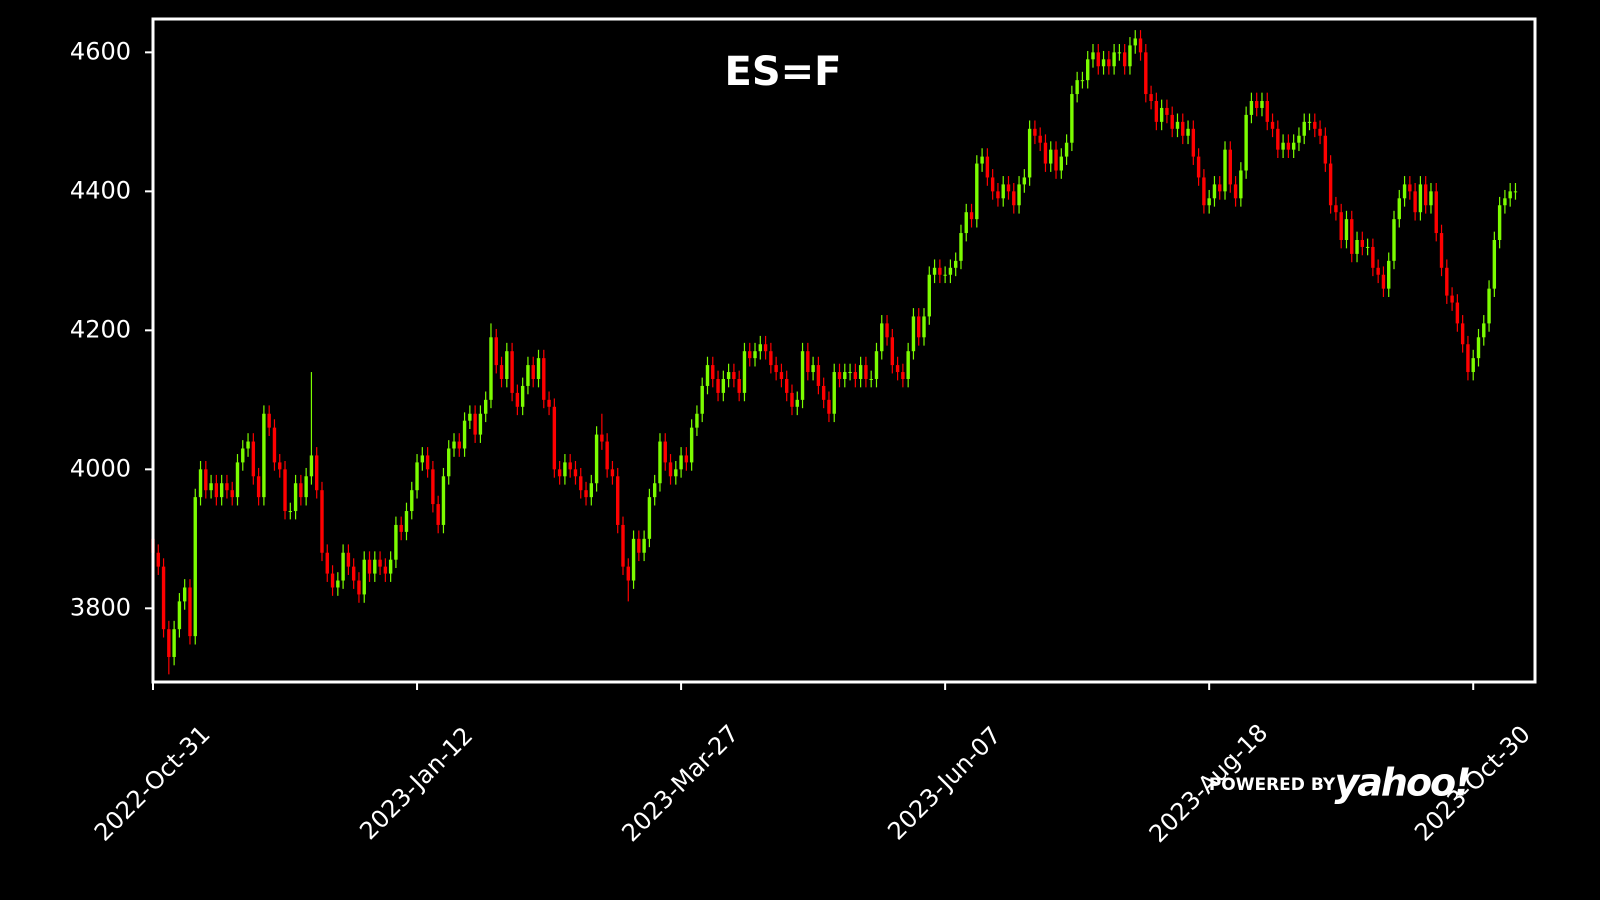 Image resolution: width=1600 pixels, height=900 pixels. Describe the element at coordinates (1272, 785) in the screenshot. I see `powered-by: POWERED BY` at that location.